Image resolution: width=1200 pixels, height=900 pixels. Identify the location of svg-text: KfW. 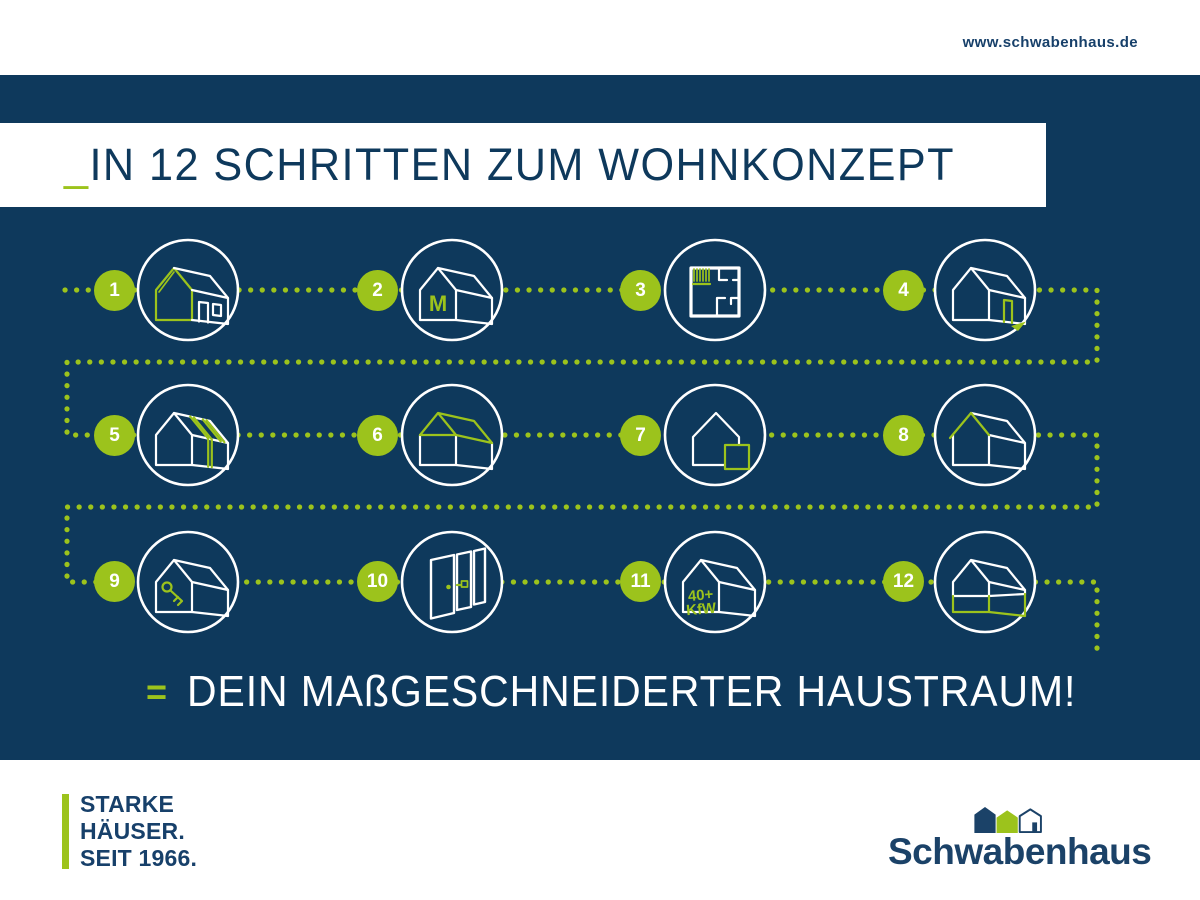
(702, 610).